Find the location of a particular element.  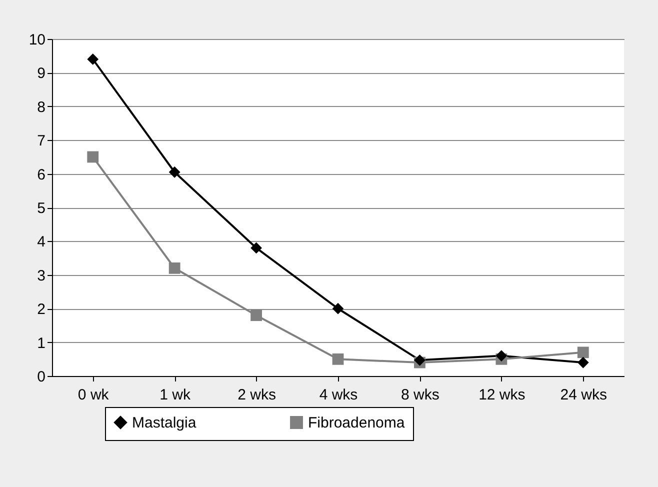

y-tick-label: 4 is located at coordinates (41, 242).